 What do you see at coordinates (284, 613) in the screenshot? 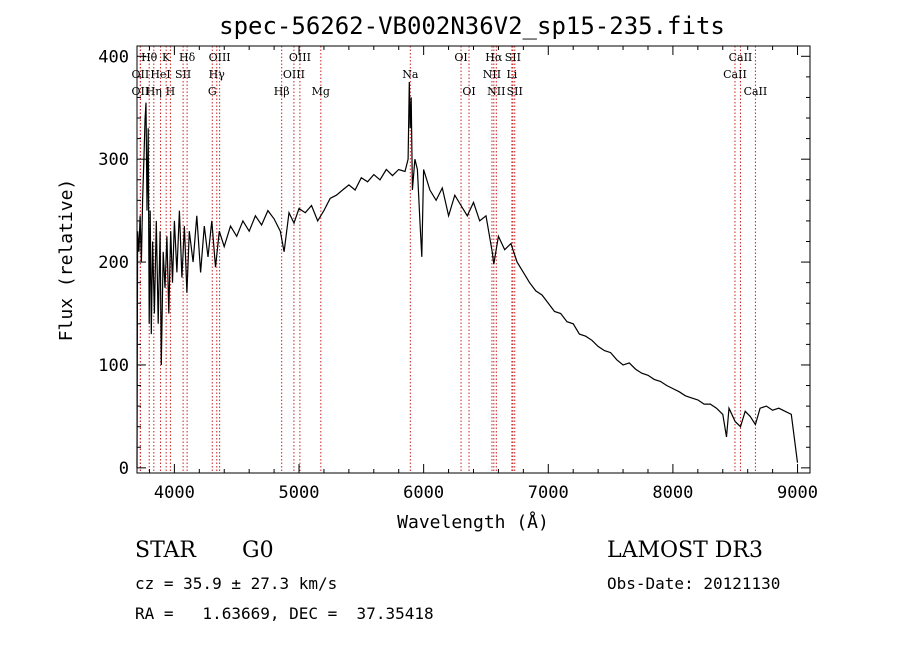
I see `coordinates: RA = 1.63669, DEC = 37.35418` at bounding box center [284, 613].